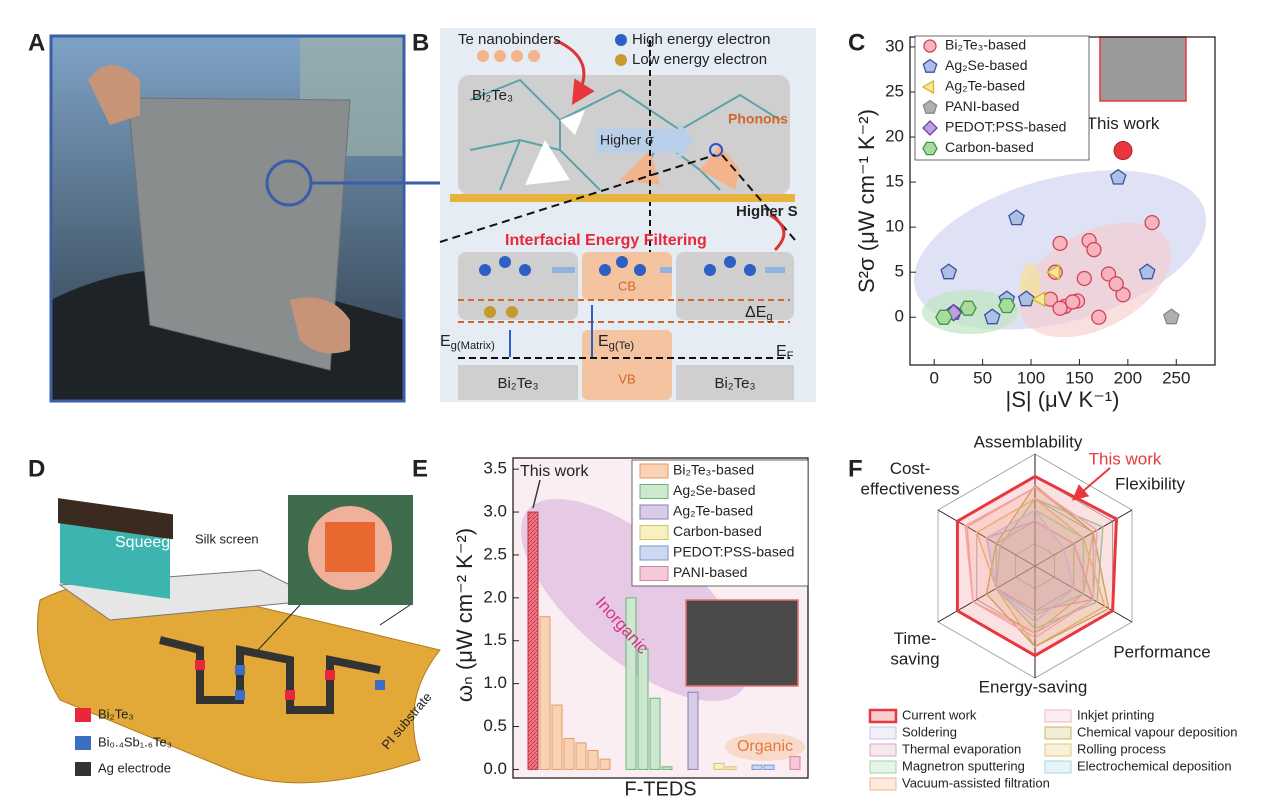 The image size is (1262, 811). Describe the element at coordinates (961, 748) in the screenshot. I see `legend-label: Thermal evaporation` at that location.